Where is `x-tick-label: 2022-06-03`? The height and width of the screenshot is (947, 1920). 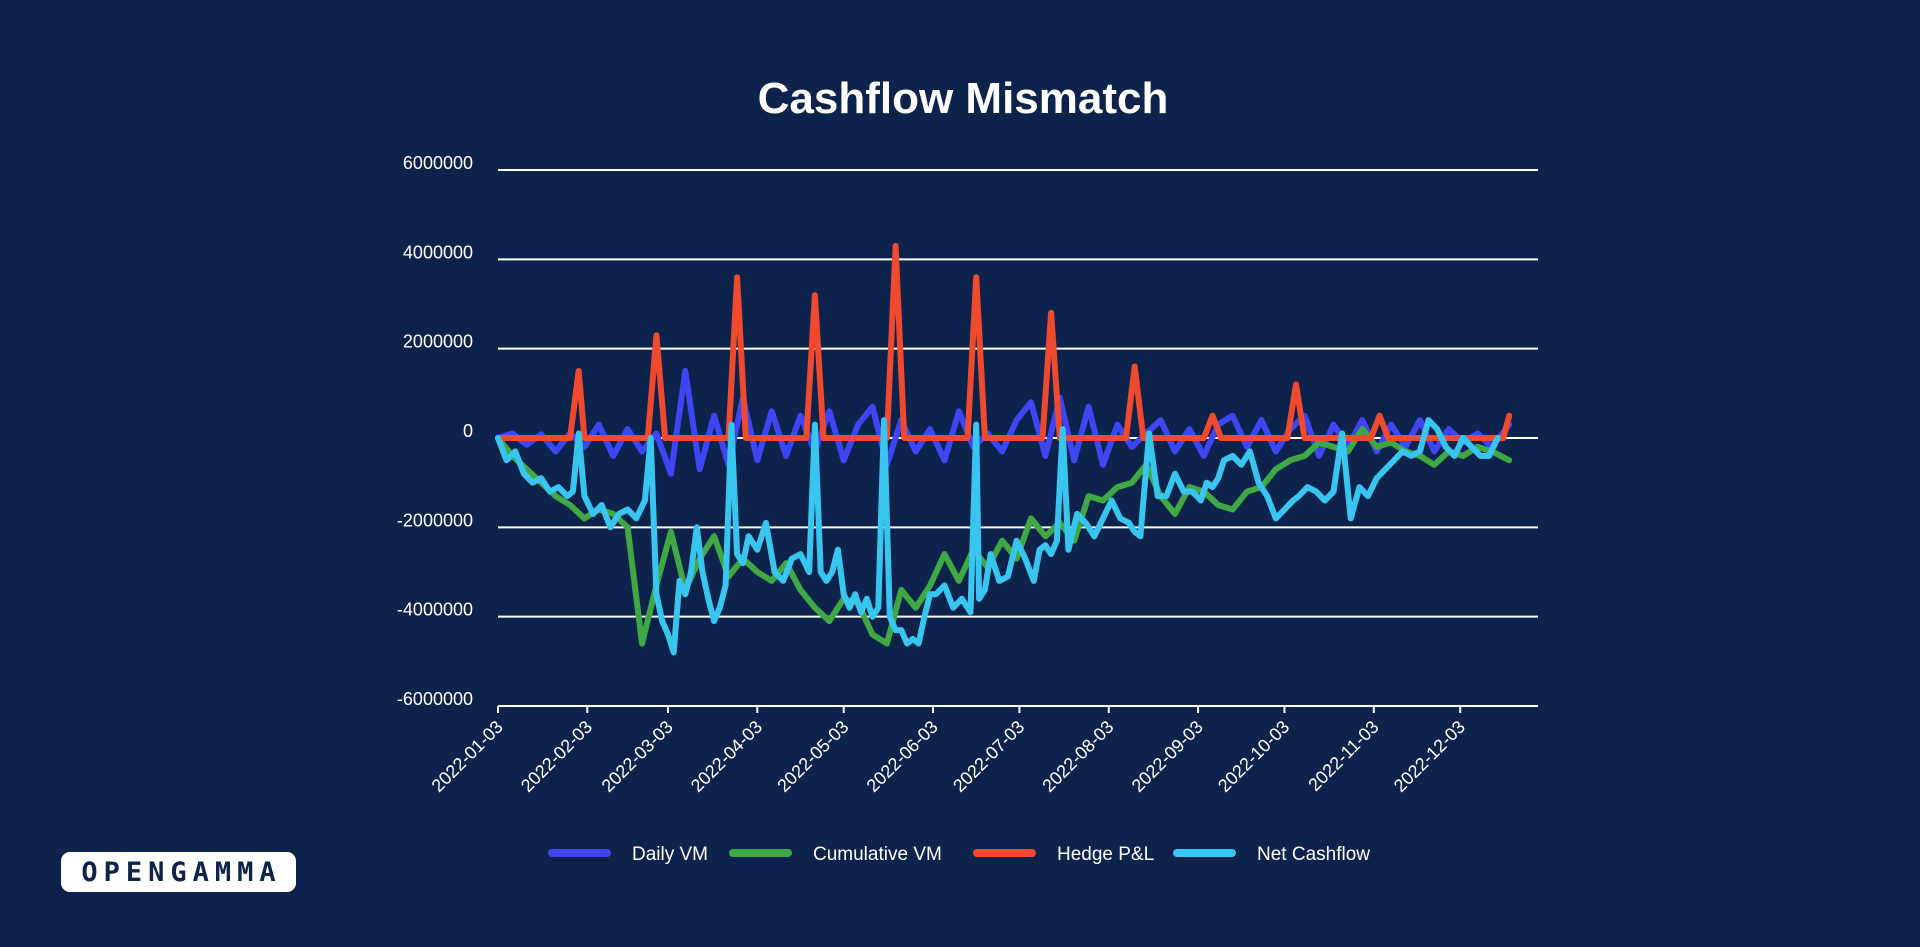
x-tick-label: 2022-06-03 is located at coordinates (902, 756).